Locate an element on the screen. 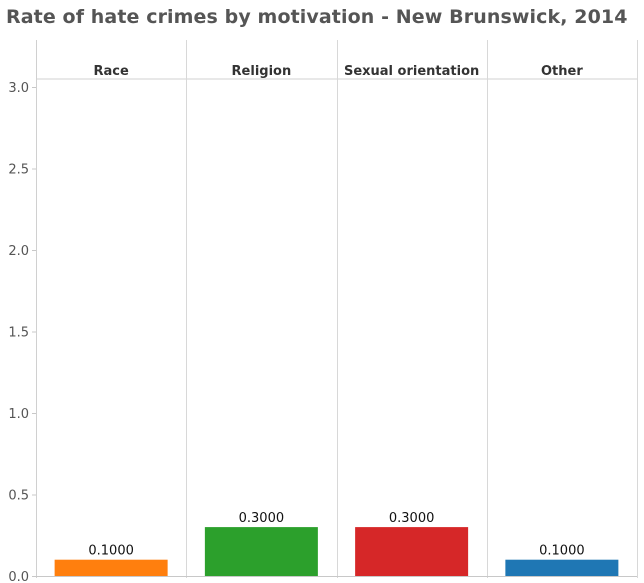  category-header: Other is located at coordinates (562, 71).